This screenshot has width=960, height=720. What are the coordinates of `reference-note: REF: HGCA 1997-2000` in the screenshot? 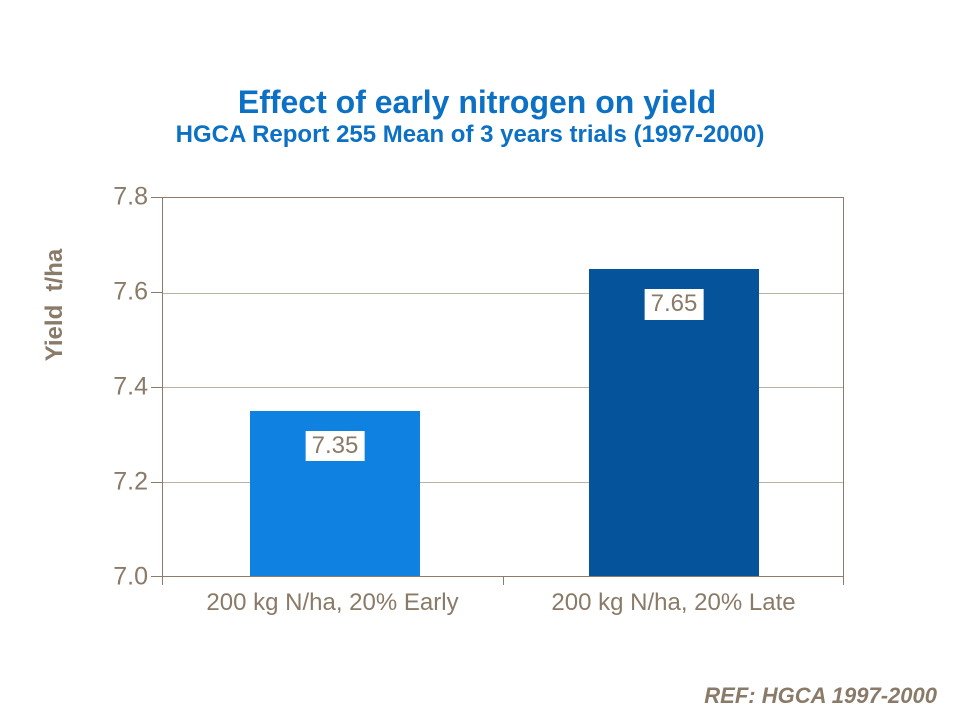 It's located at (820, 695).